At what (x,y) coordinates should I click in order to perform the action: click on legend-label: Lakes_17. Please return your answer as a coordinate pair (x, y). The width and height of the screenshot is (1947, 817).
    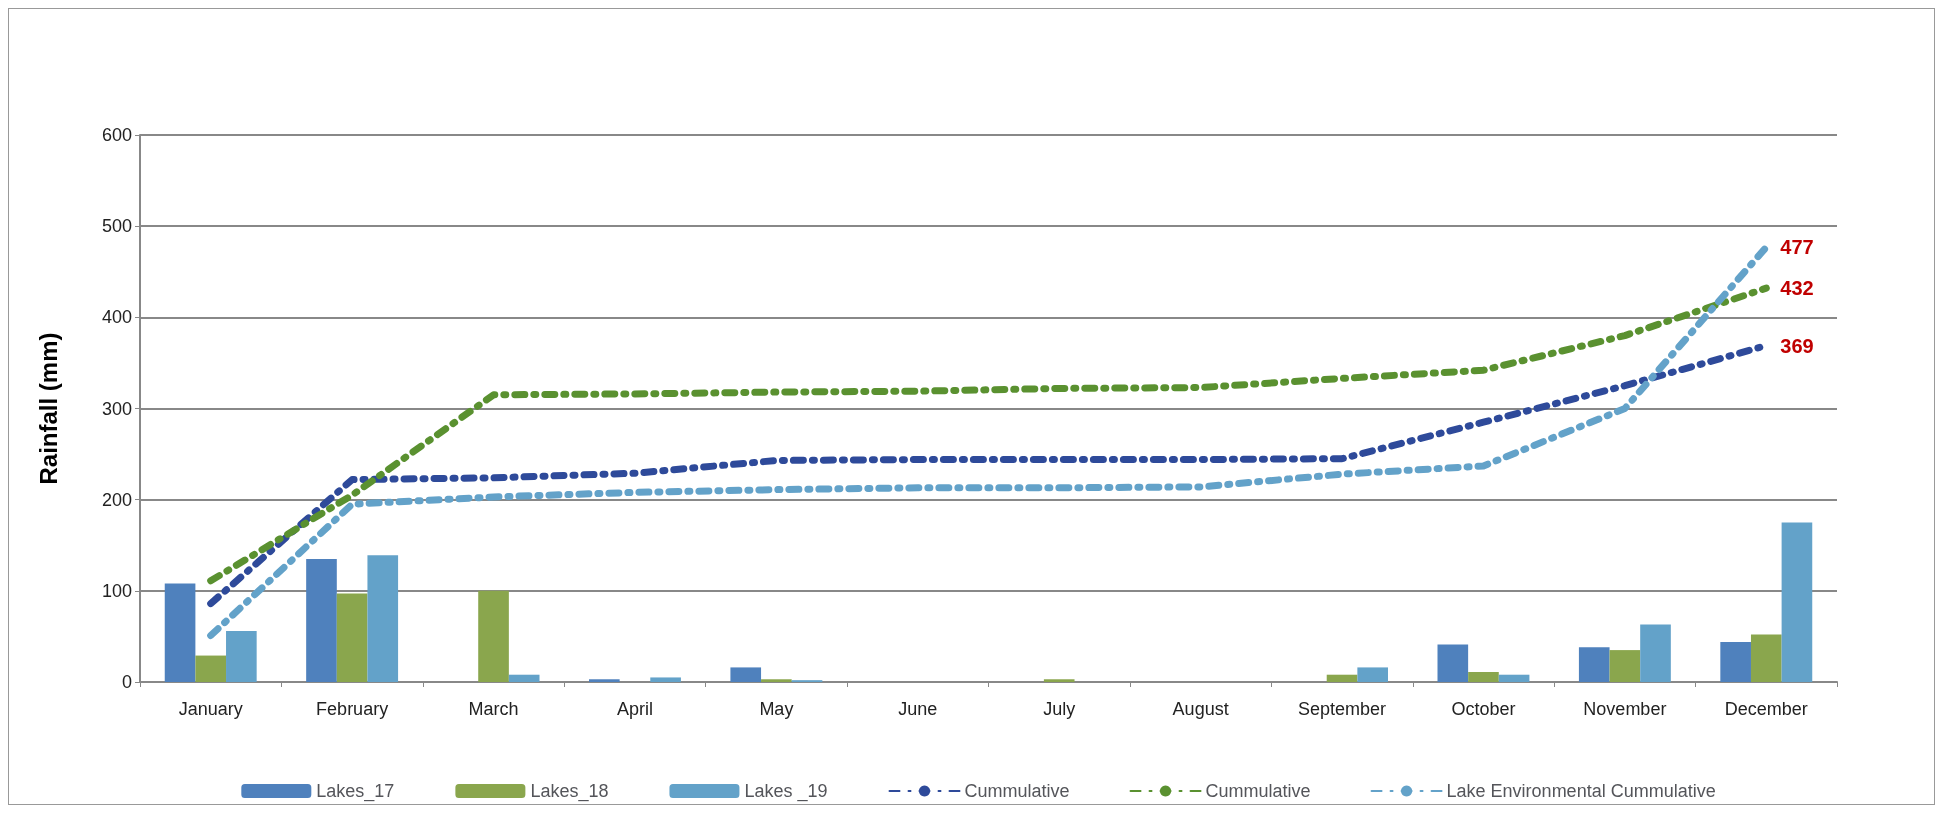
    Looking at the image, I should click on (355, 791).